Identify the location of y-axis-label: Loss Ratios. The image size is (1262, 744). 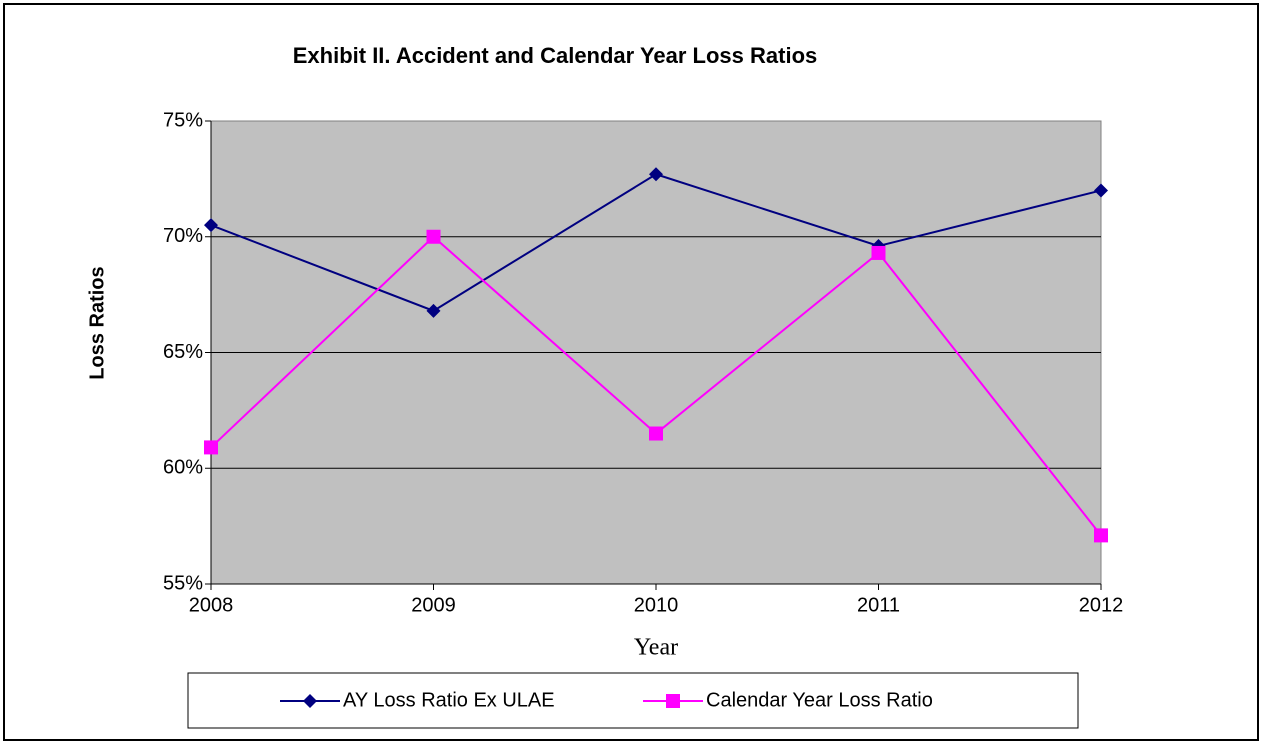
(97, 322).